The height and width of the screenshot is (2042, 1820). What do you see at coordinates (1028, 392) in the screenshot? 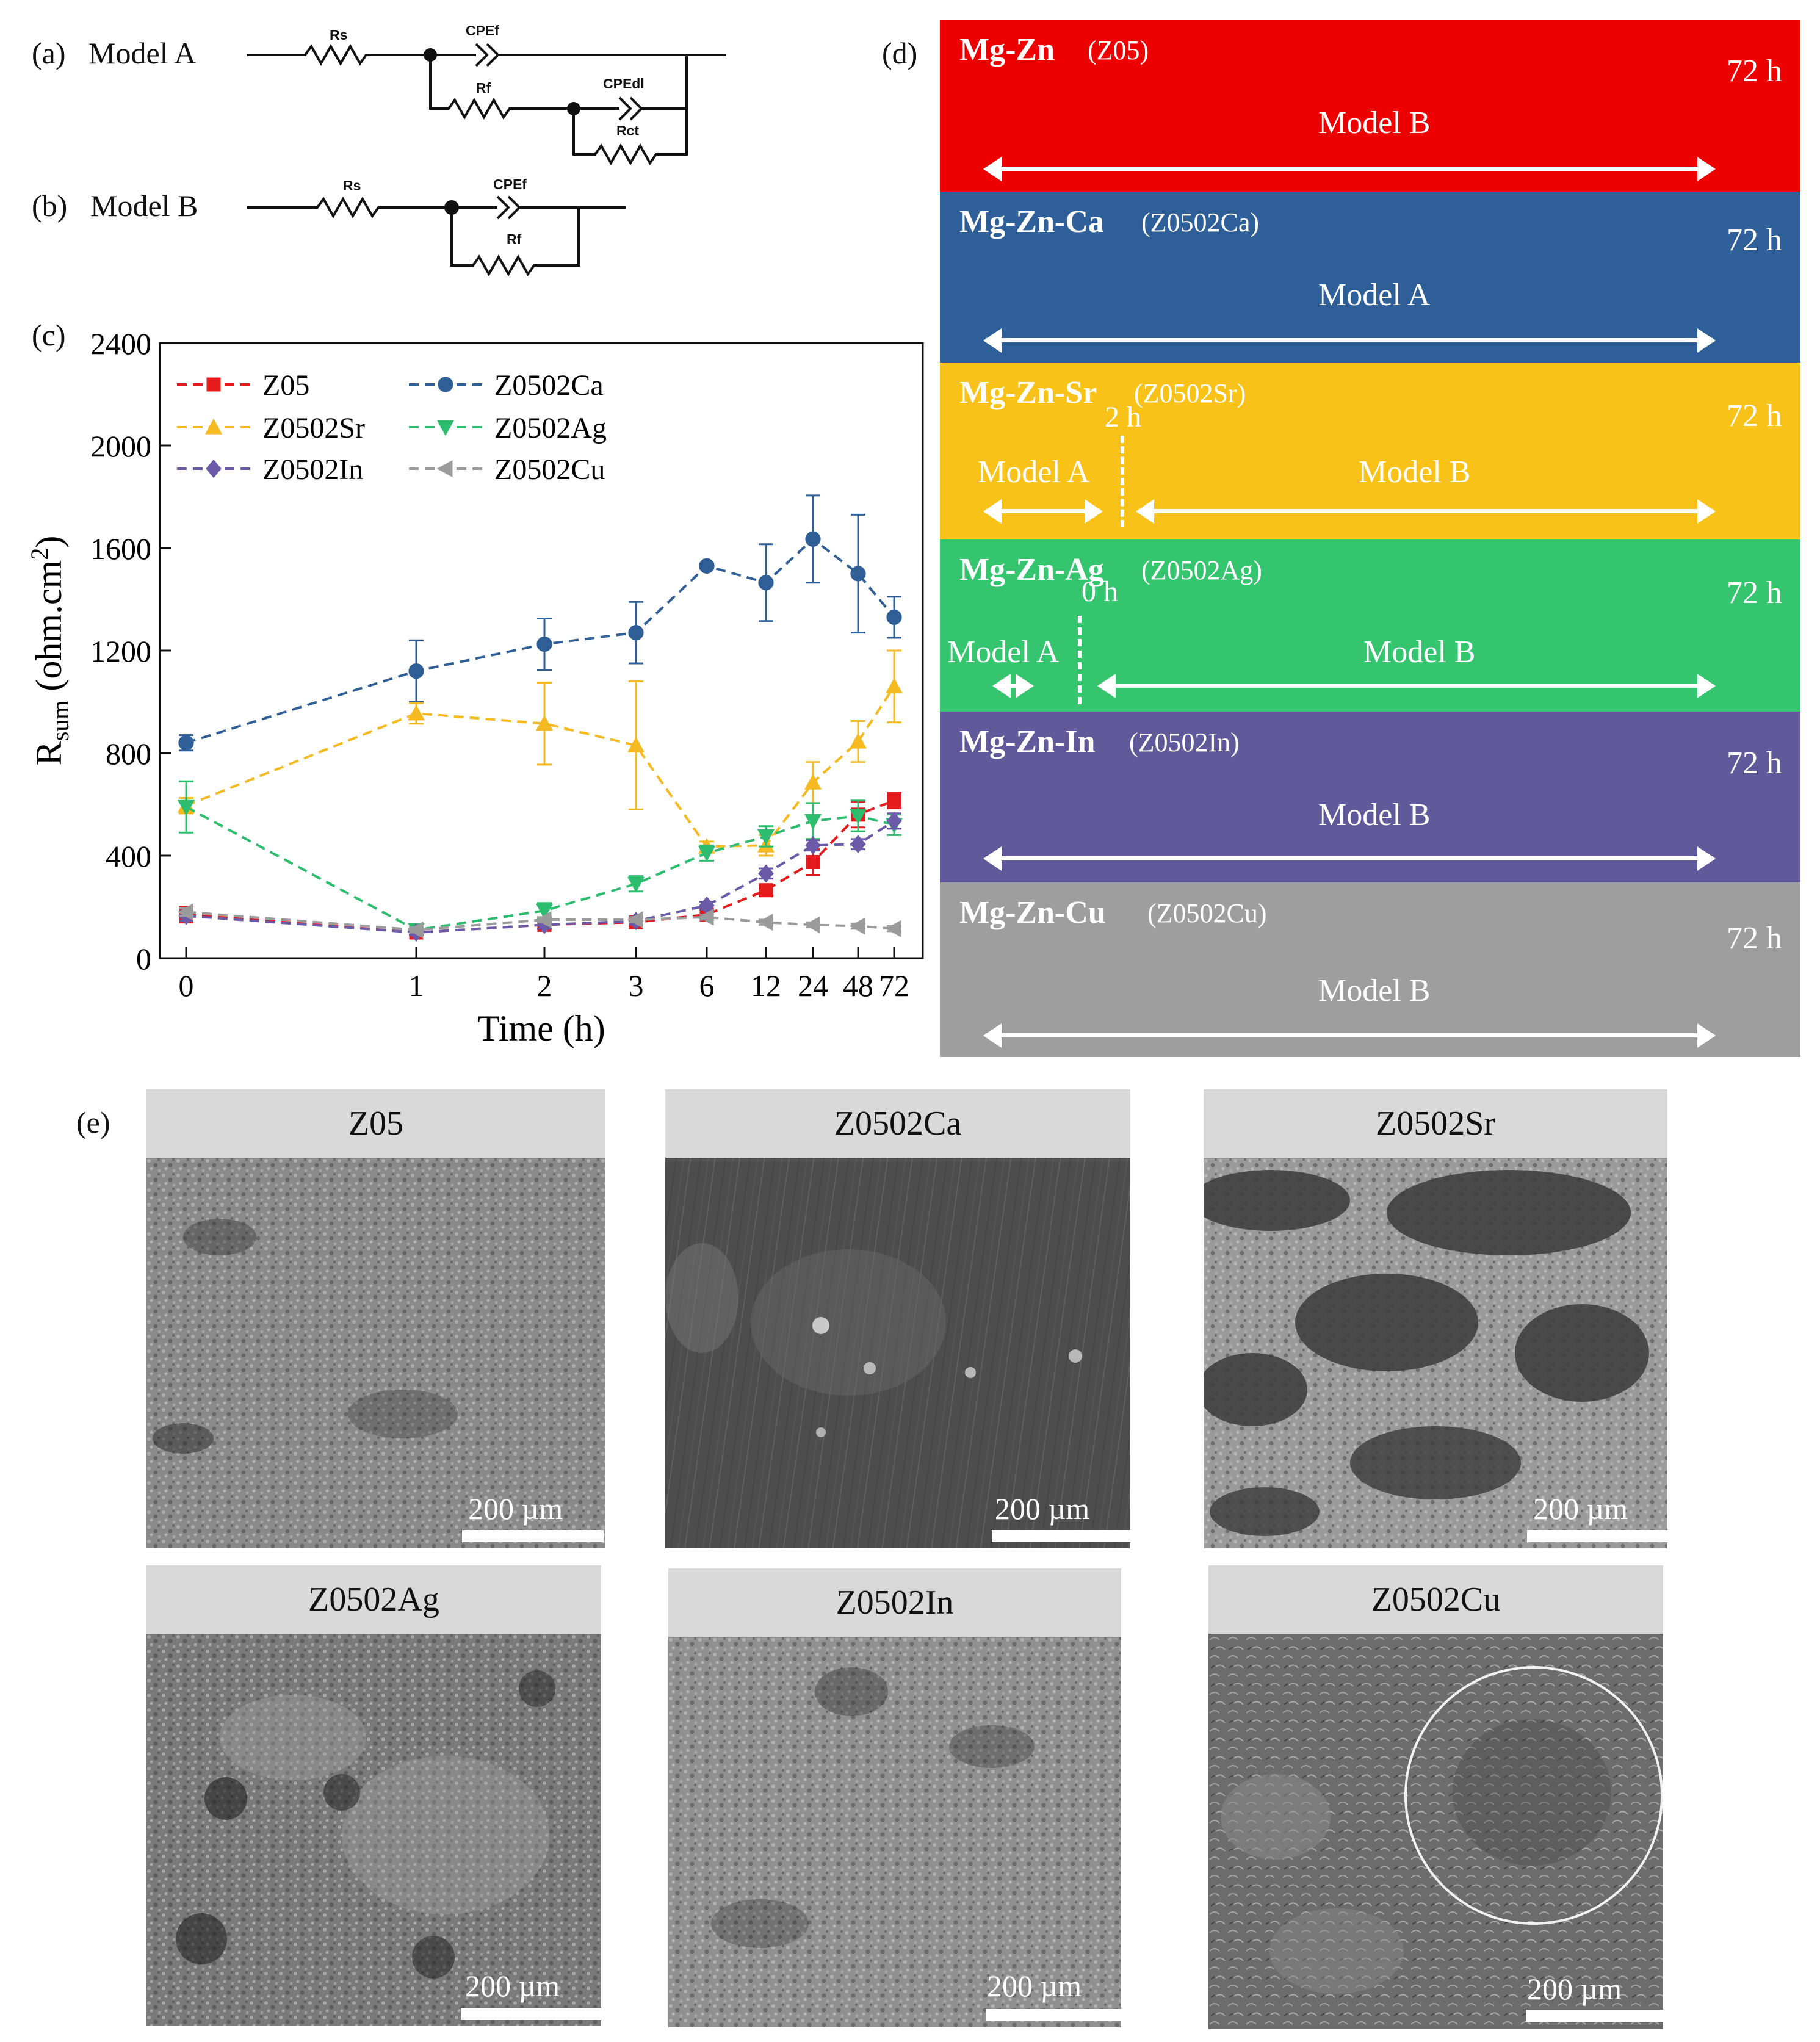
I see `band-alloy-label: Mg-Zn-Sr` at bounding box center [1028, 392].